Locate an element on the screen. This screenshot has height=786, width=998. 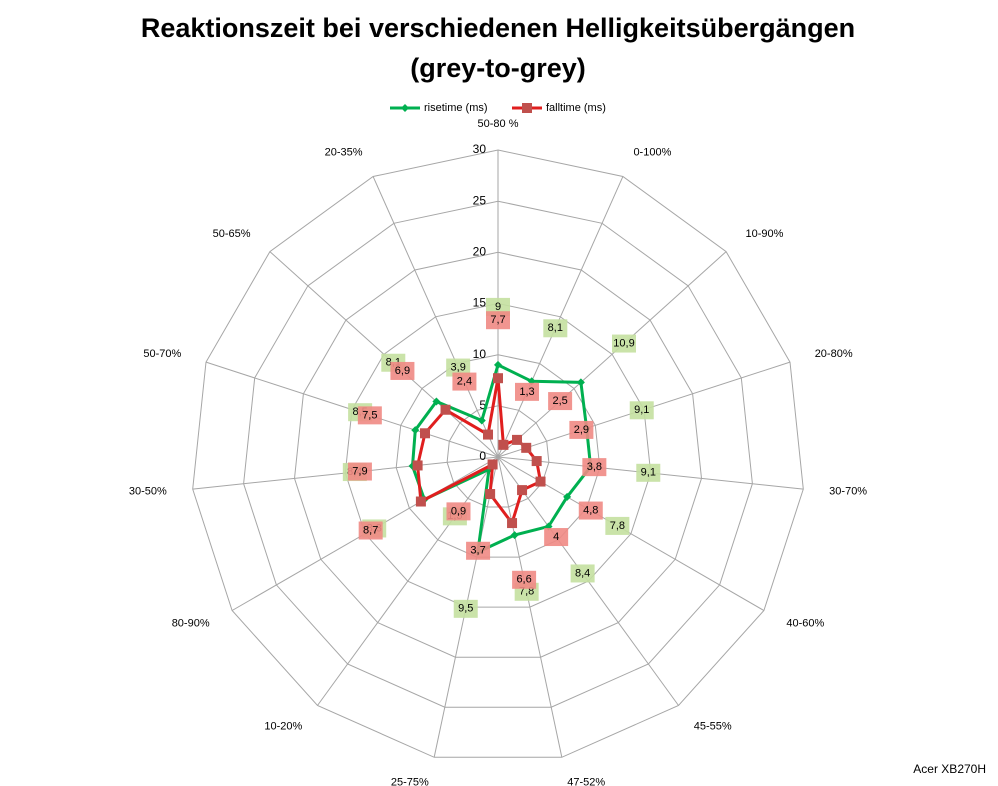
r-tick-label: 10 is located at coordinates (480, 354).